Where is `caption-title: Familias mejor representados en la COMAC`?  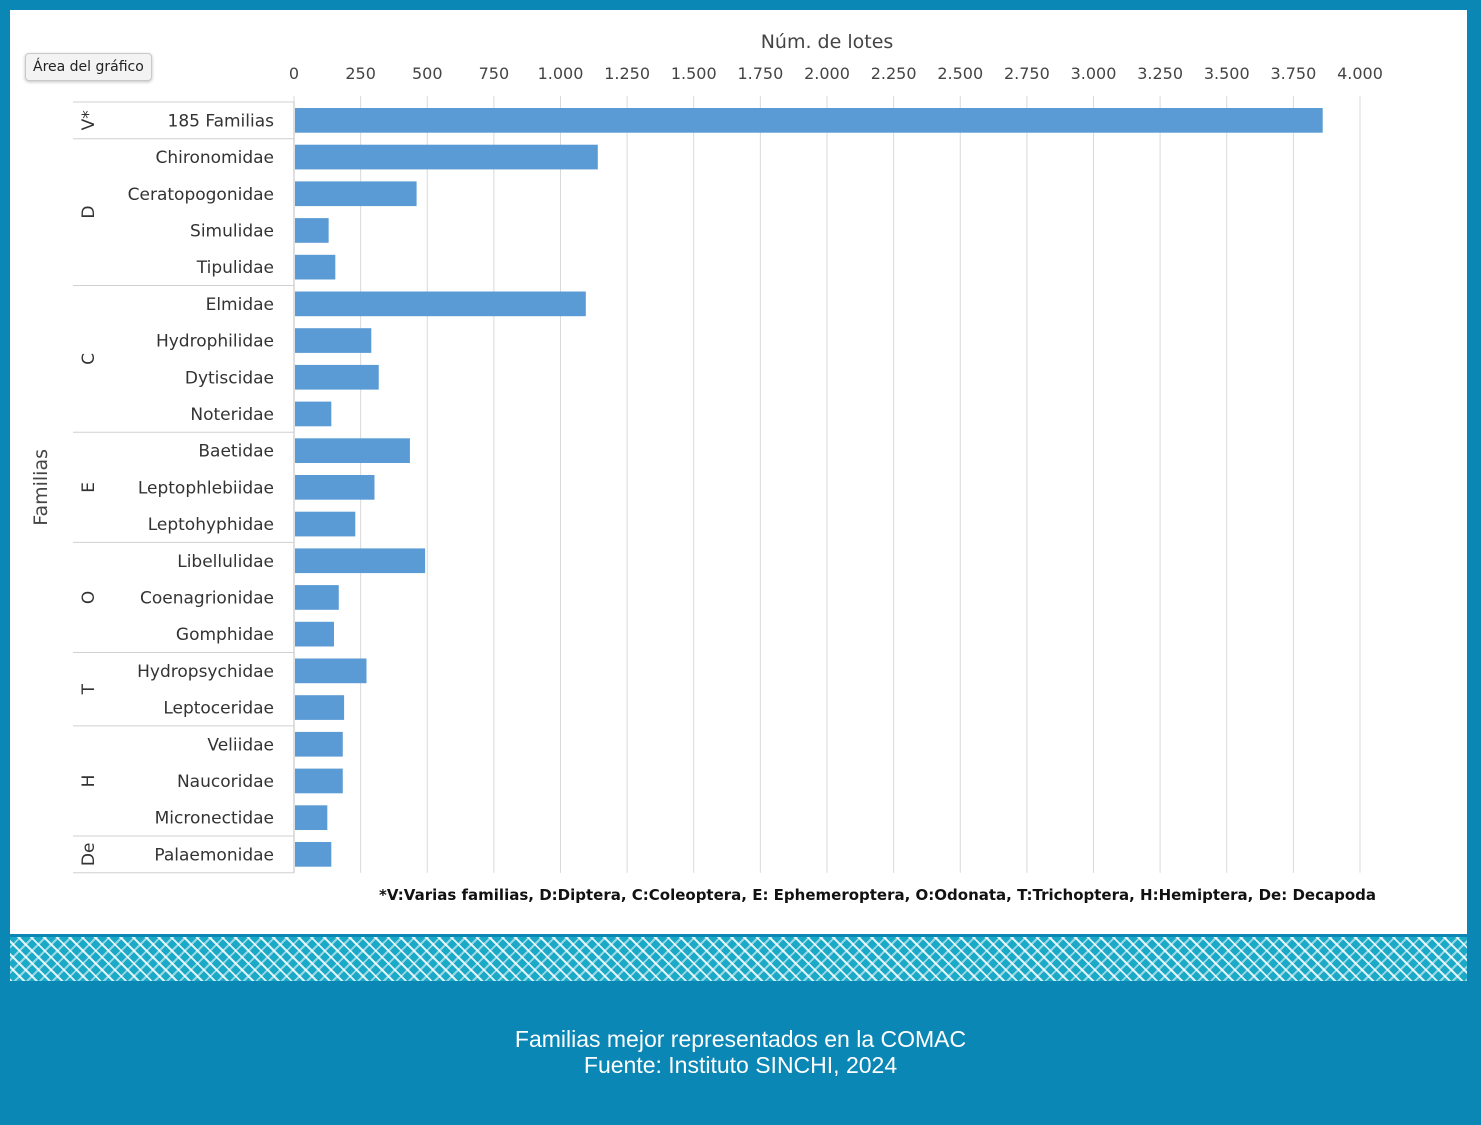
caption-title: Familias mejor representados en la COMAC is located at coordinates (740, 1039).